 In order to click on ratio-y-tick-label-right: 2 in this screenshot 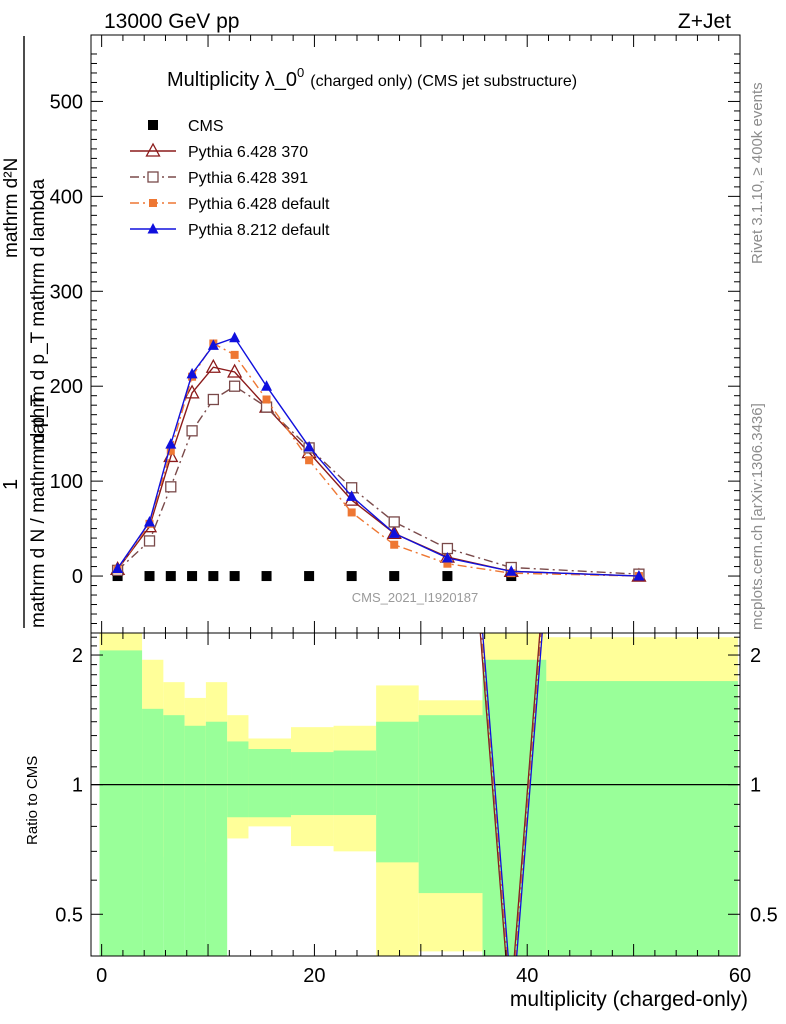, I will do `click(755, 656)`.